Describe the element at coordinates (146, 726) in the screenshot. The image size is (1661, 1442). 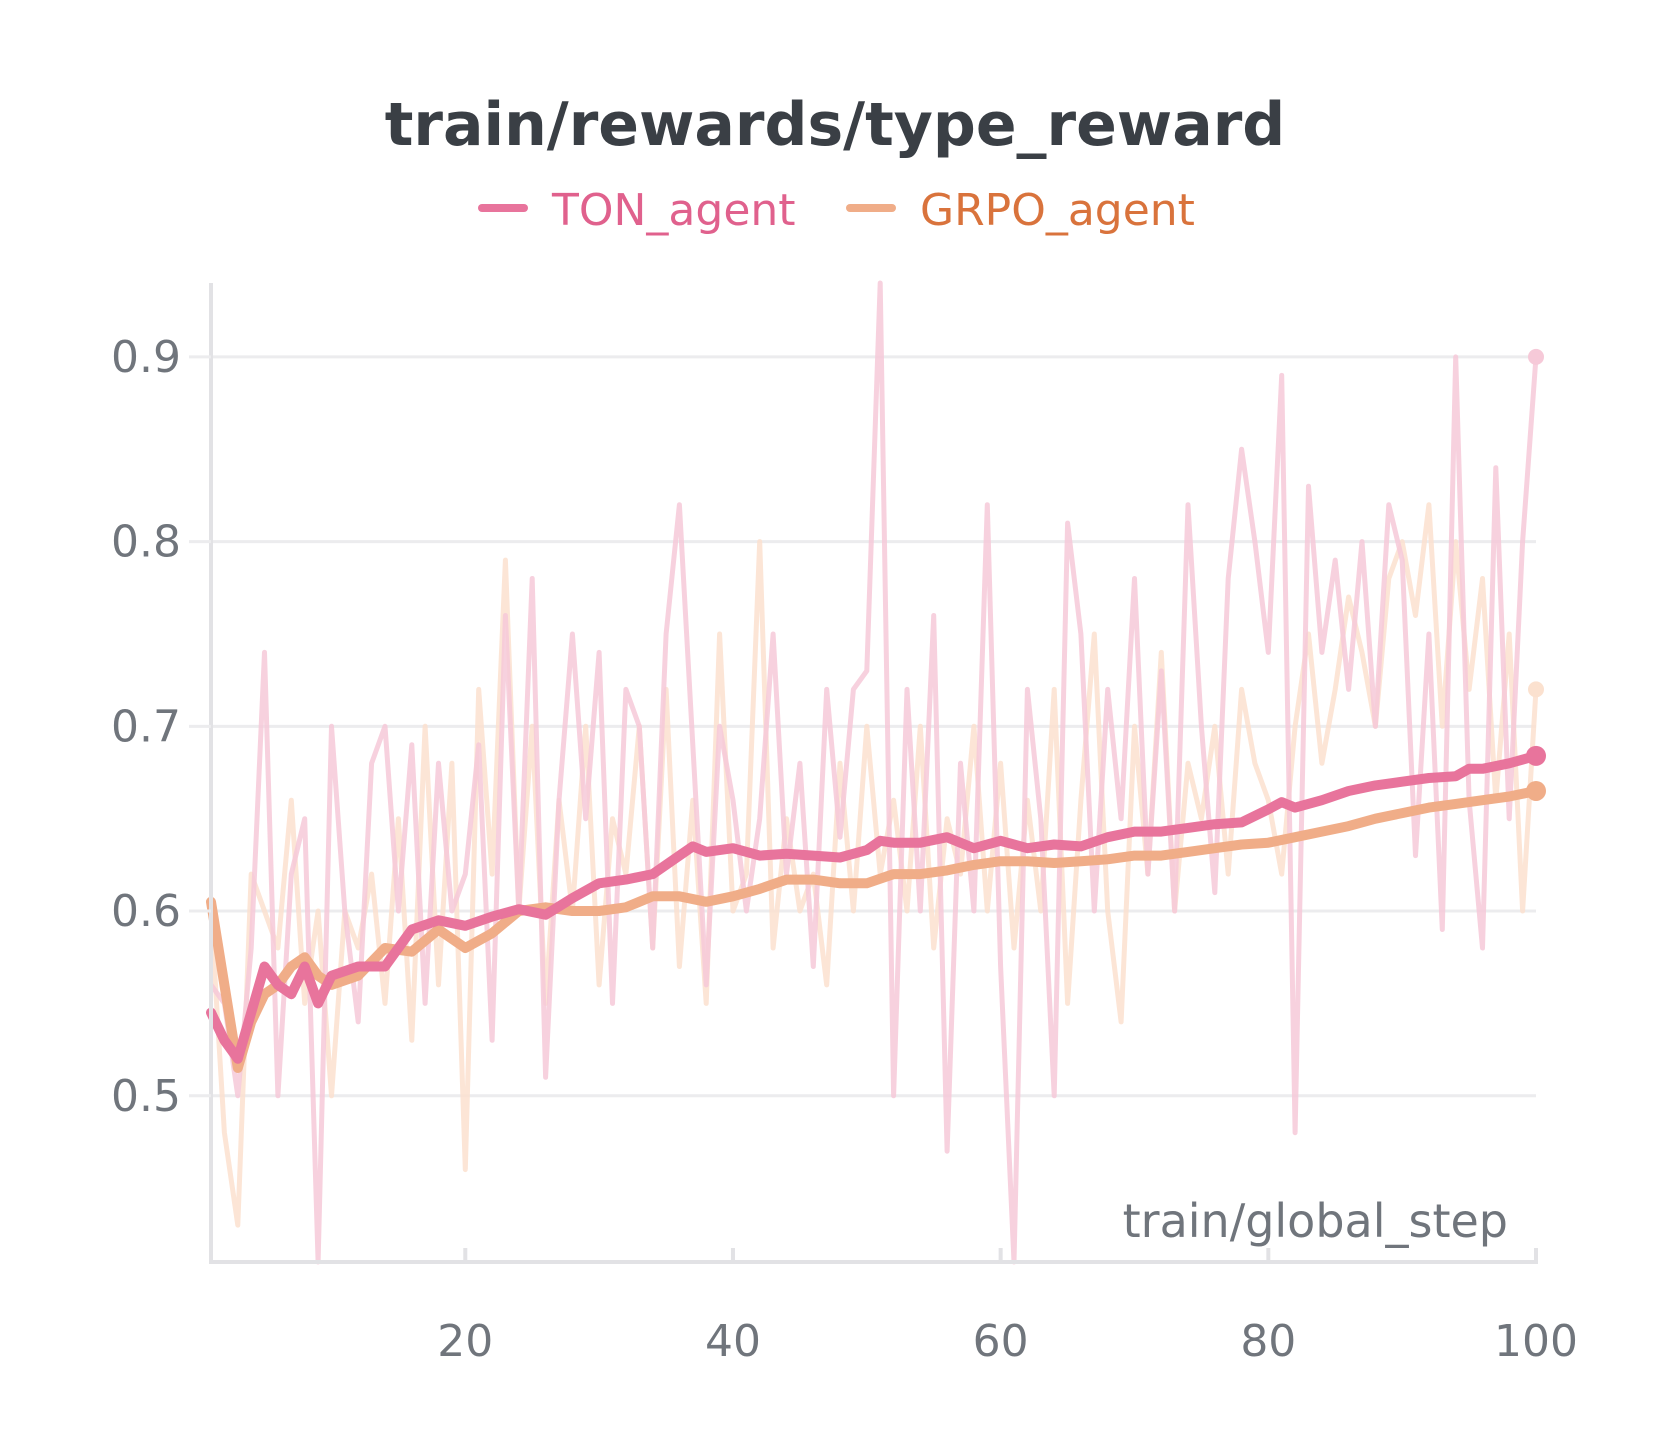
I see `y-tick-label: 0.7` at that location.